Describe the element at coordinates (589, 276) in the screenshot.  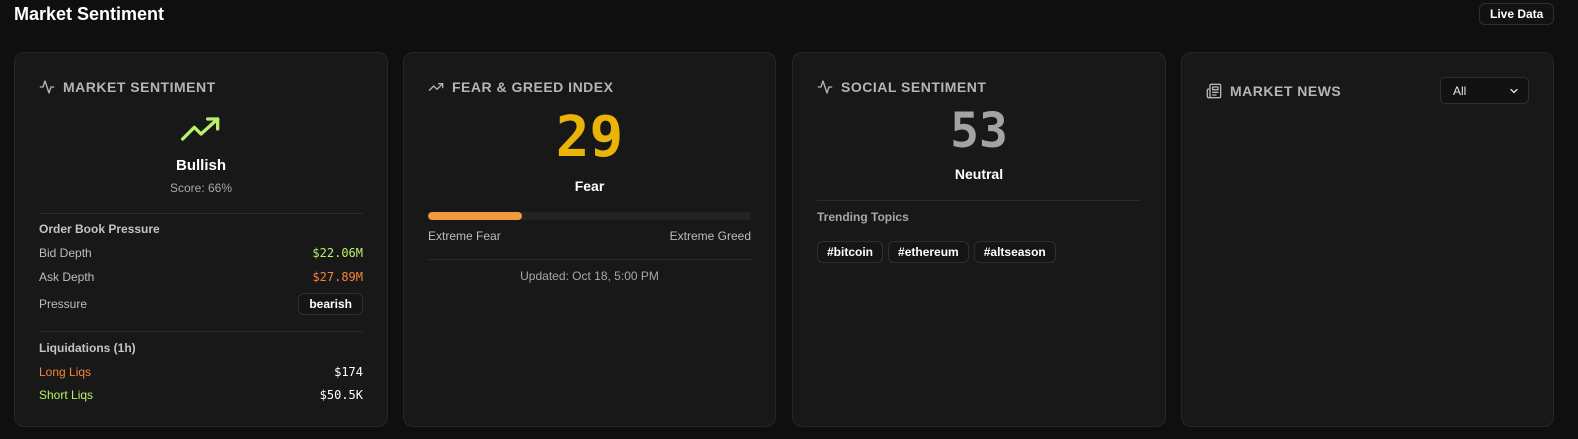
I see `updated-timestamp: Updated: Oct 18, 5:00 PM` at that location.